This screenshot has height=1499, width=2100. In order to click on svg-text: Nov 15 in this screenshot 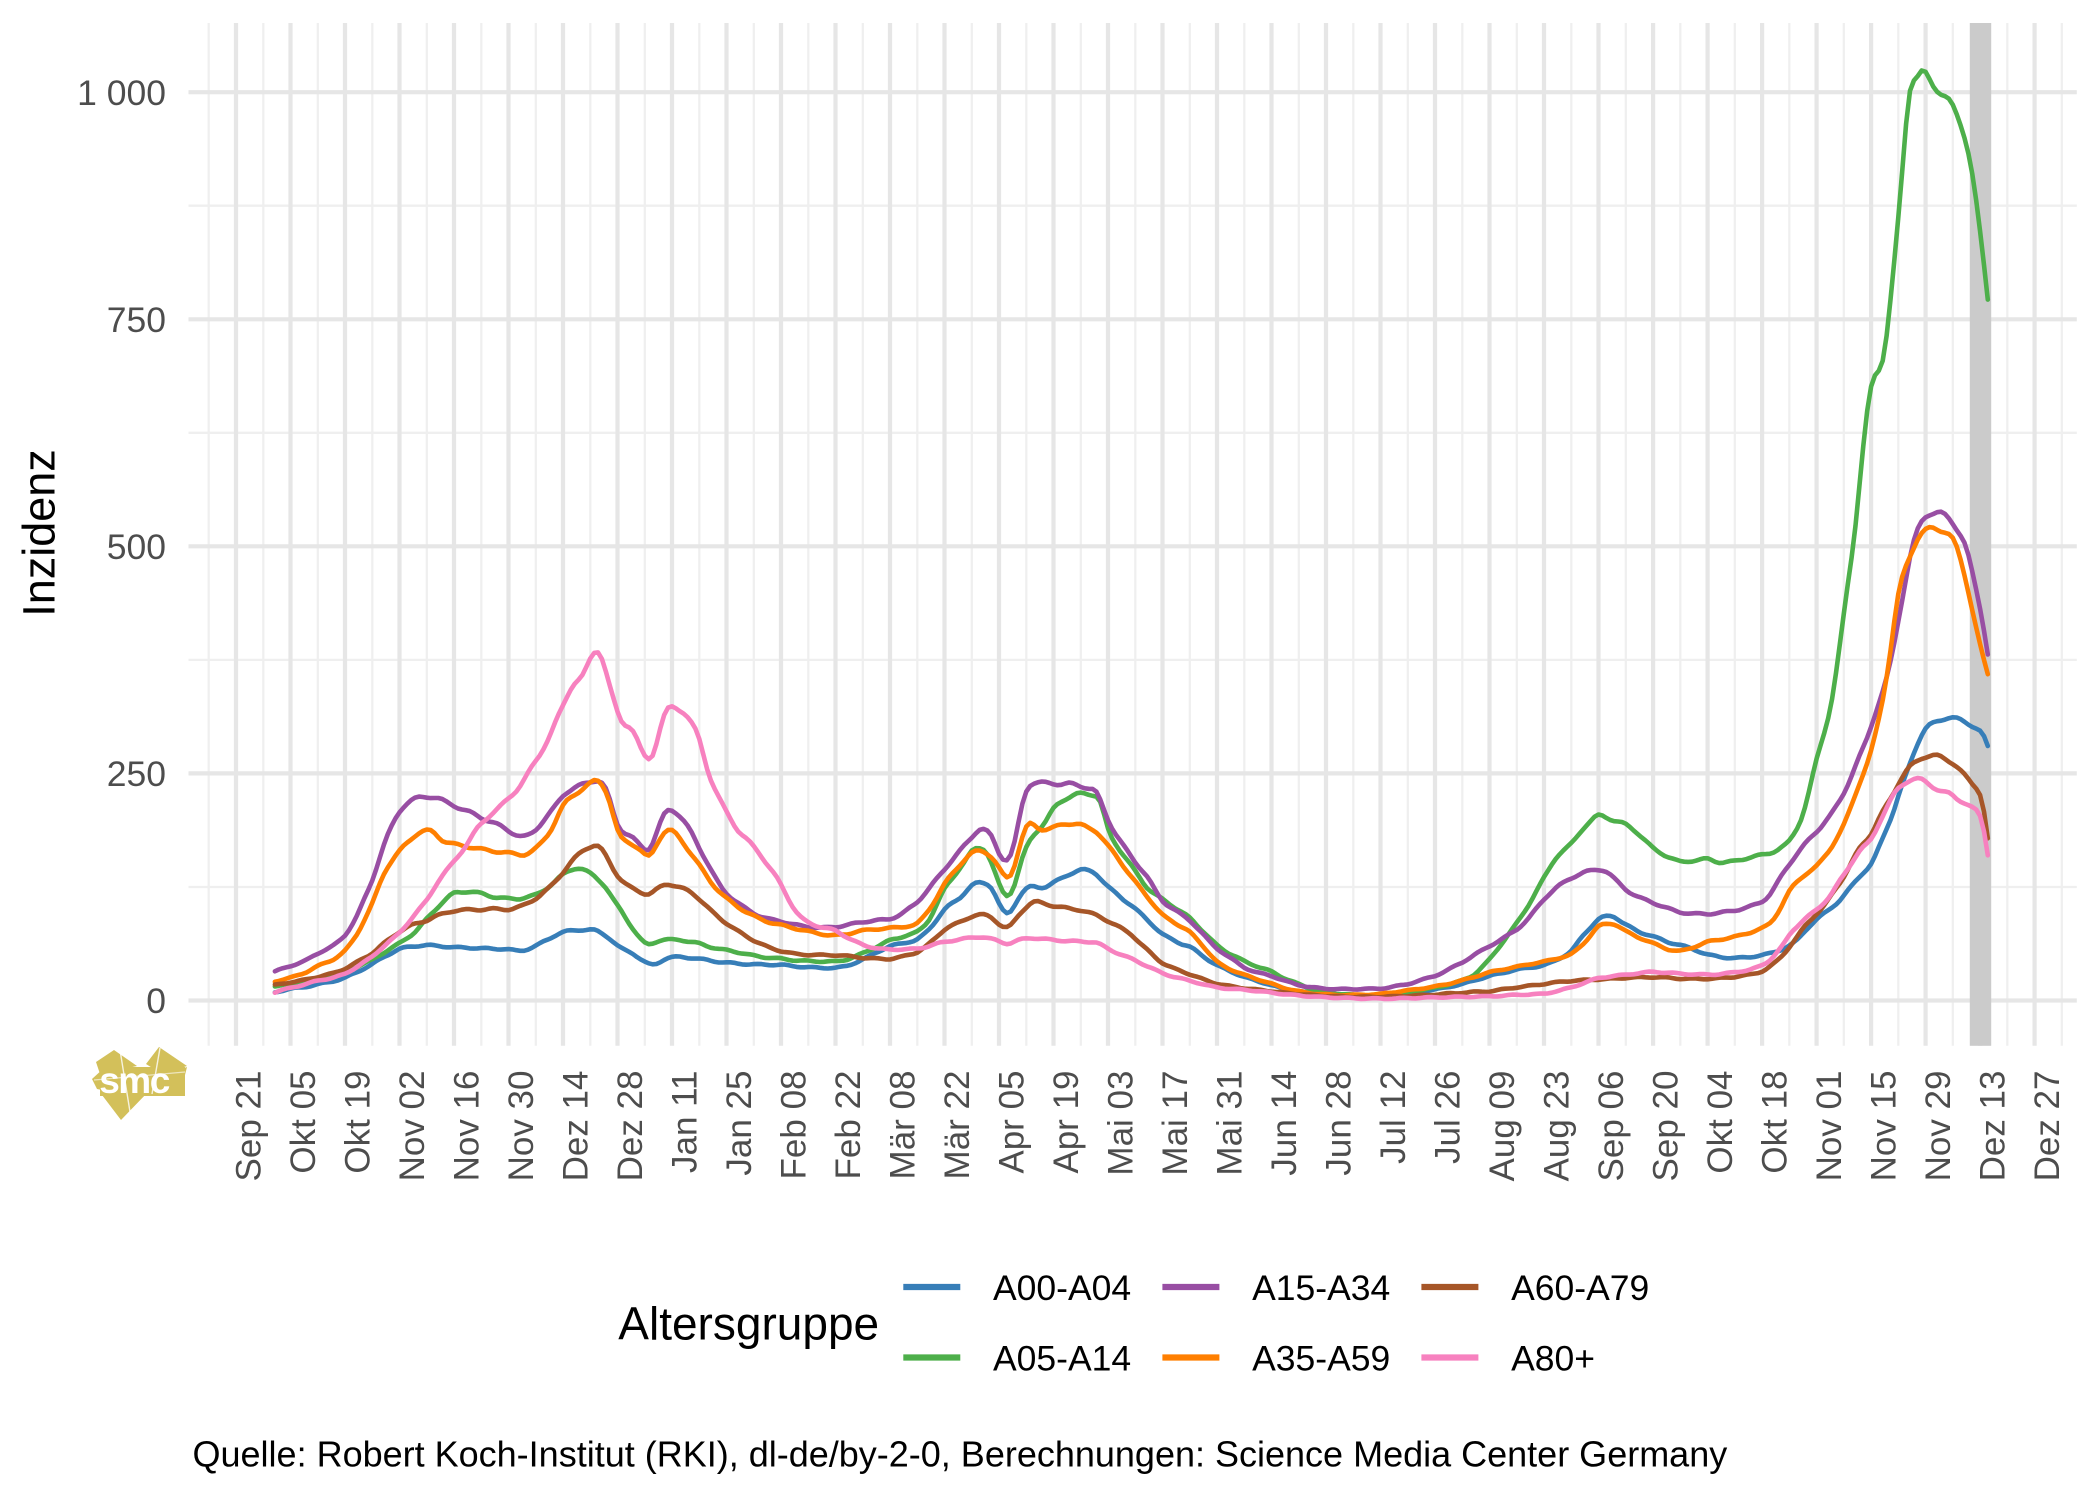, I will do `click(1884, 1126)`.